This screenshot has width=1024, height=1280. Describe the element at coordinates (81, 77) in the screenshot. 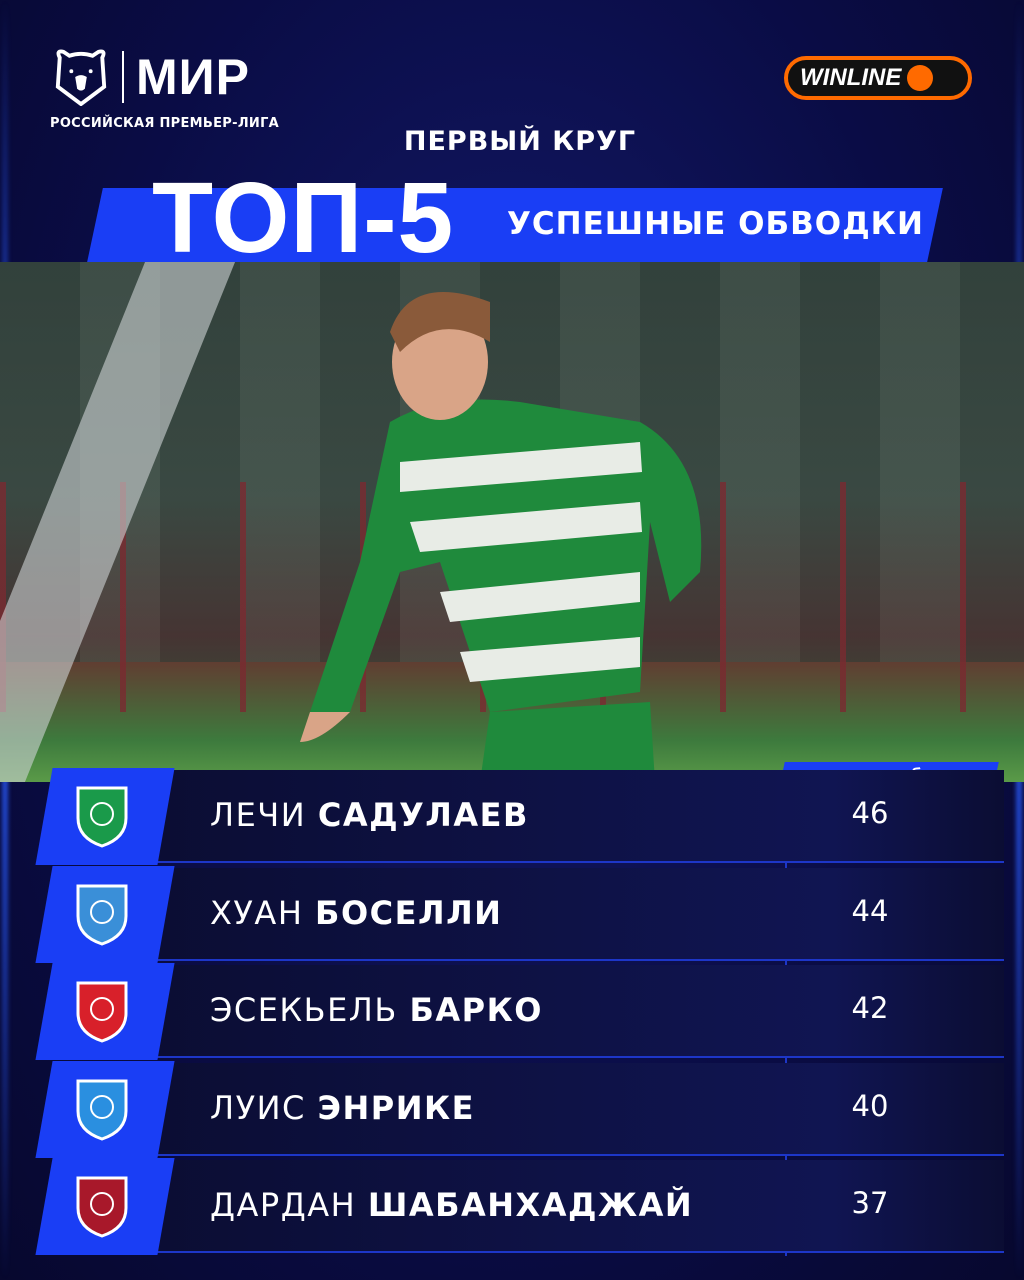

I see `bear-icon` at that location.